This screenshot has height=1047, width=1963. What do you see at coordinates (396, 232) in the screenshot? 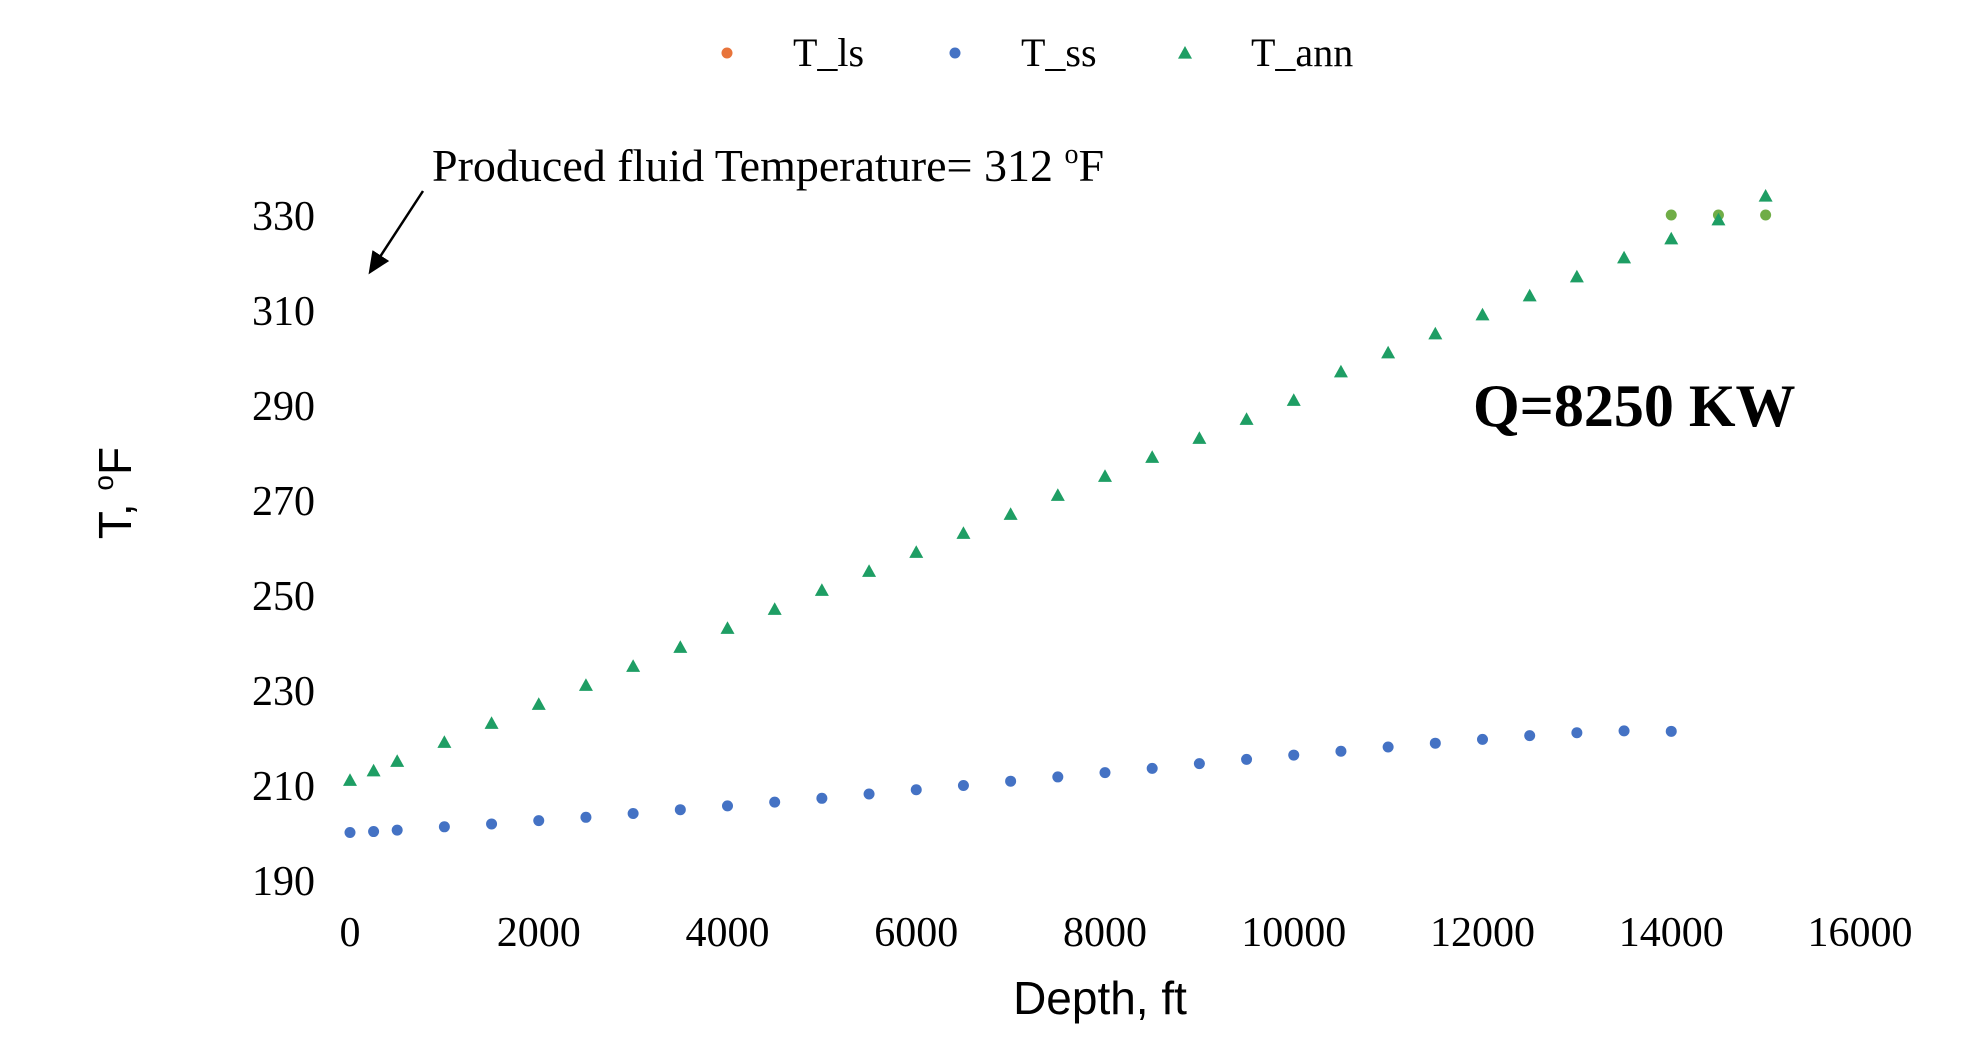
I see `annotation-arrow` at bounding box center [396, 232].